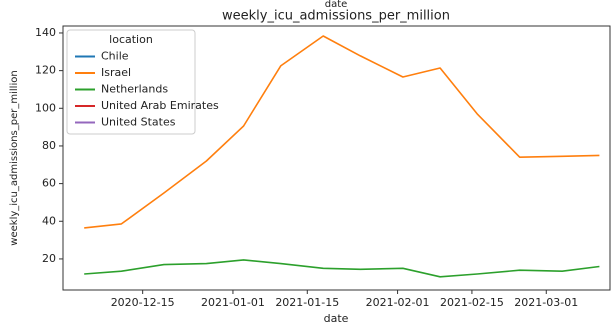 The width and height of the screenshot is (616, 330). I want to click on x-tick-label: 2021-02-15, so click(472, 302).